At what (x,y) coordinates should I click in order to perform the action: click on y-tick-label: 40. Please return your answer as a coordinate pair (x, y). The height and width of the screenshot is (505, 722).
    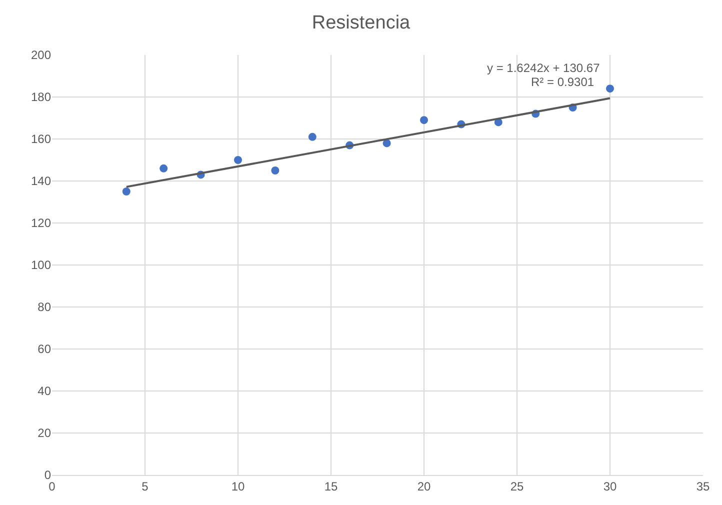
    Looking at the image, I should click on (45, 391).